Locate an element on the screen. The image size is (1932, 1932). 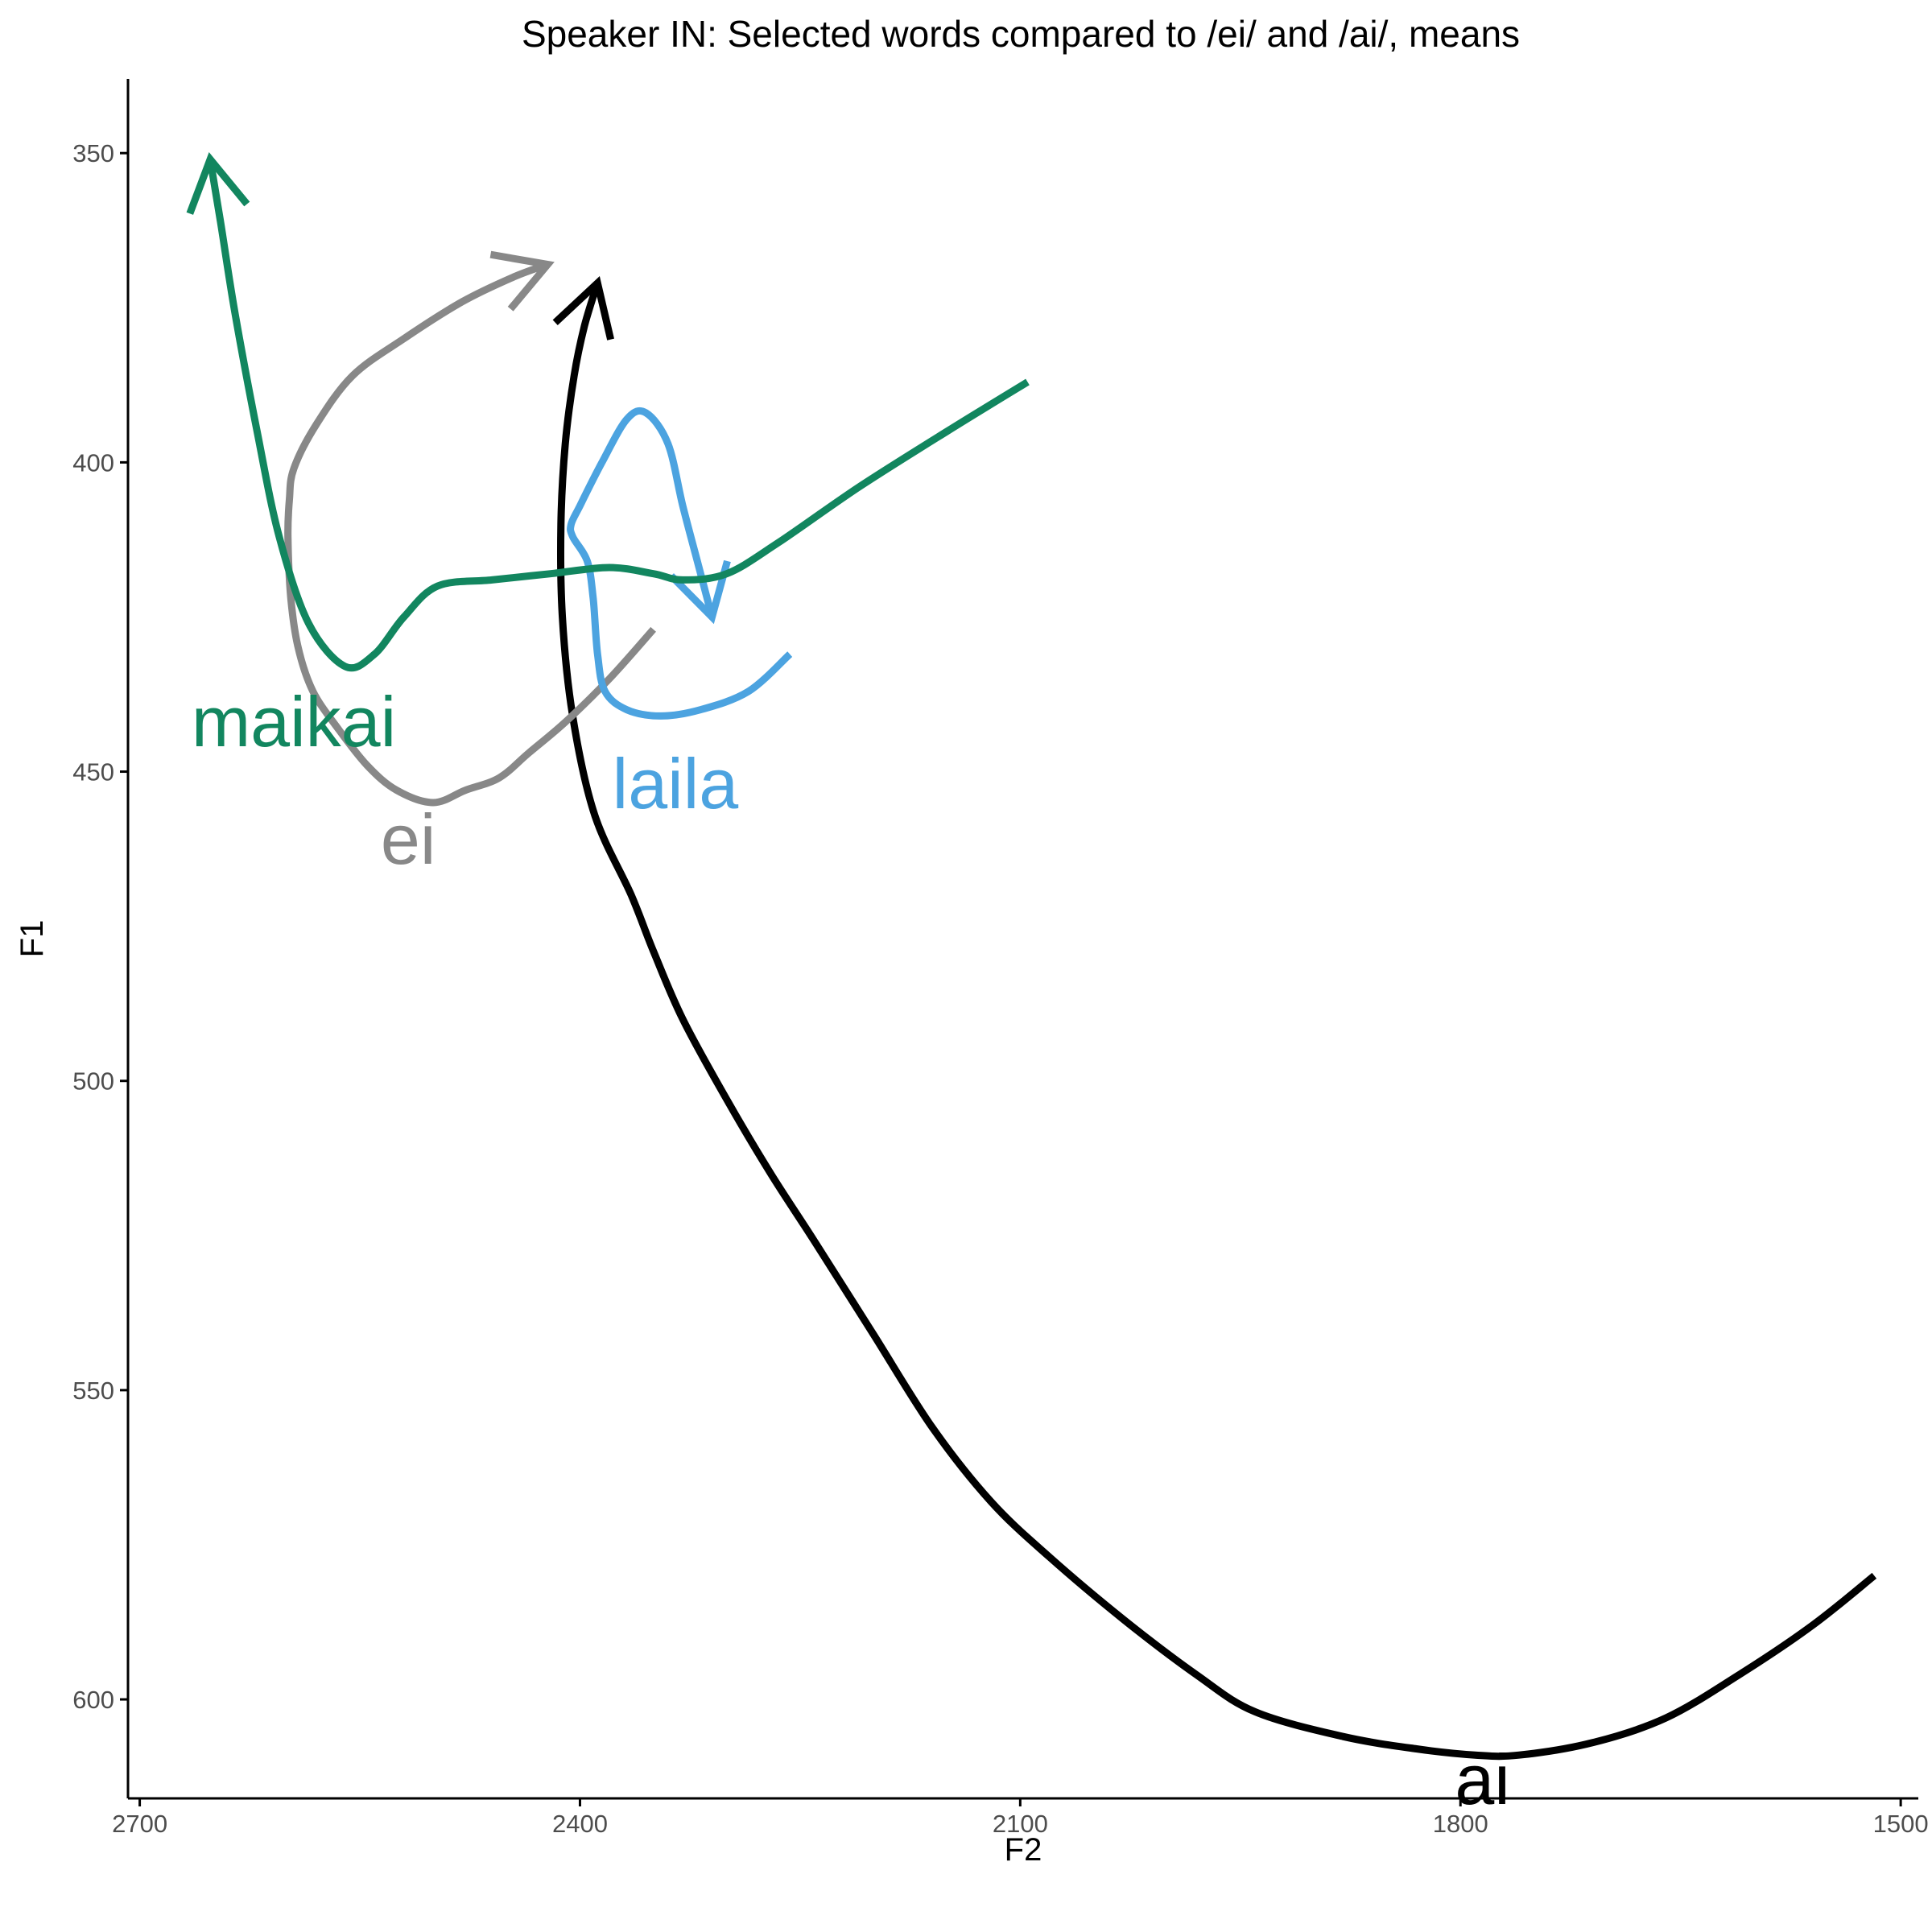
x-axis-title: F2 is located at coordinates (1023, 1850).